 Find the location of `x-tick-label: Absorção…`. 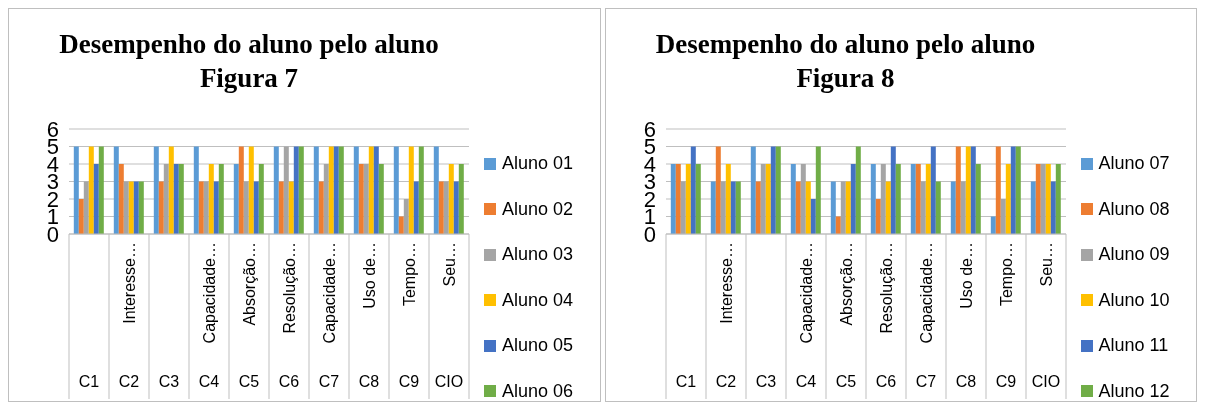

x-tick-label: Absorção… is located at coordinates (249, 284).